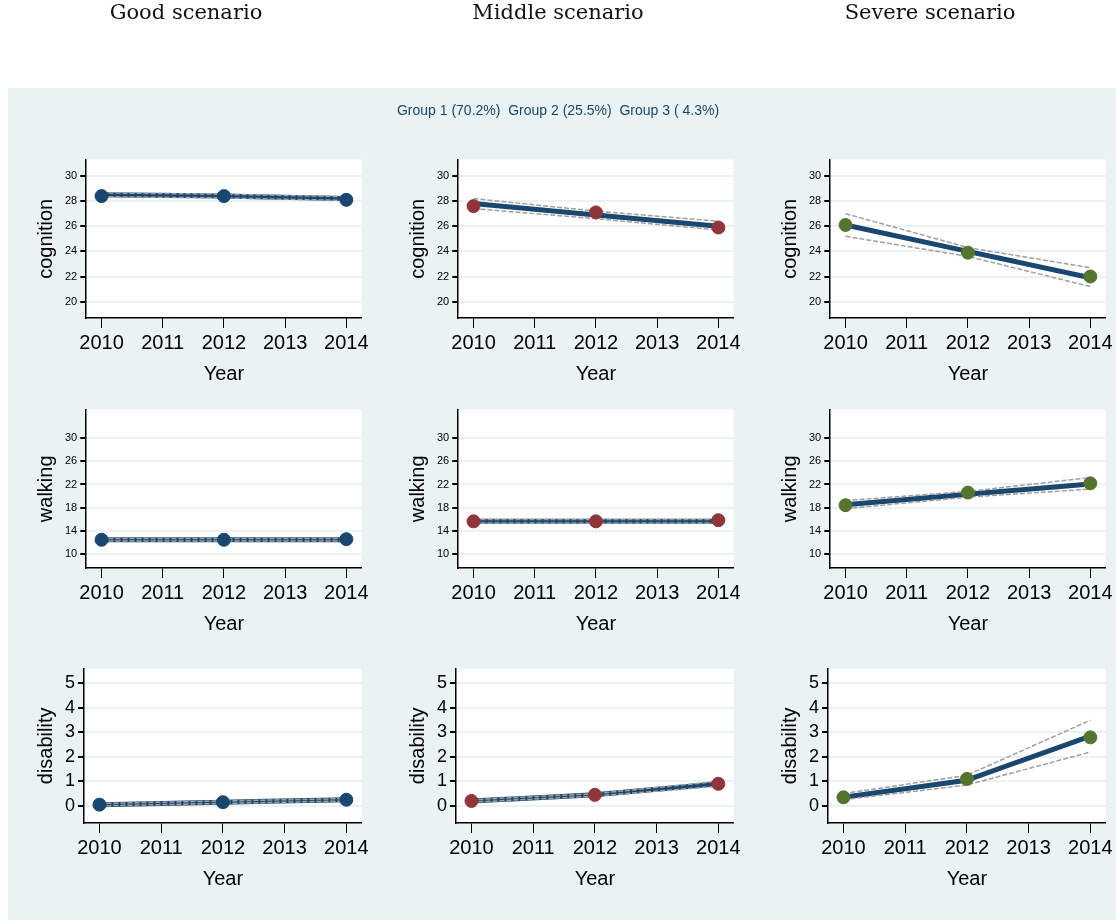 Image resolution: width=1116 pixels, height=920 pixels. I want to click on chart-title: Severe scenario, so click(930, 12).